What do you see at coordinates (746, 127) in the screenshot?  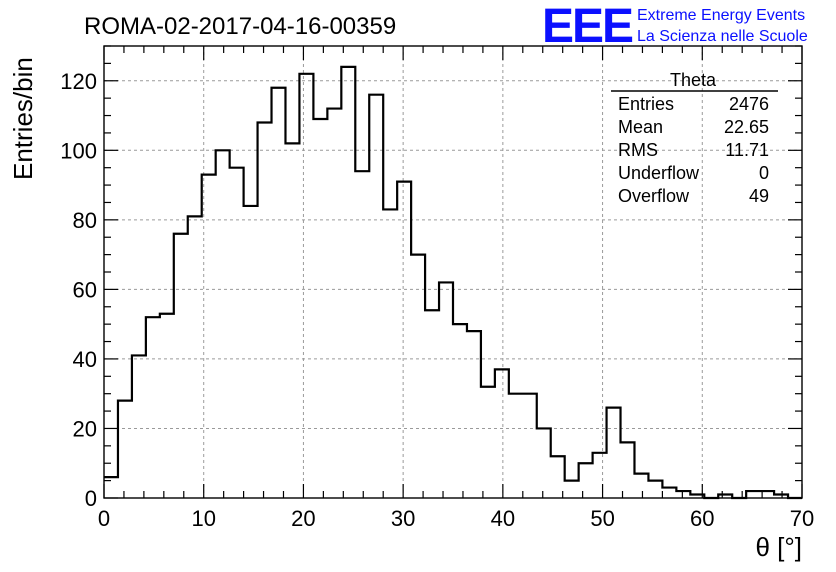 I see `stats-row-value: 22.65` at bounding box center [746, 127].